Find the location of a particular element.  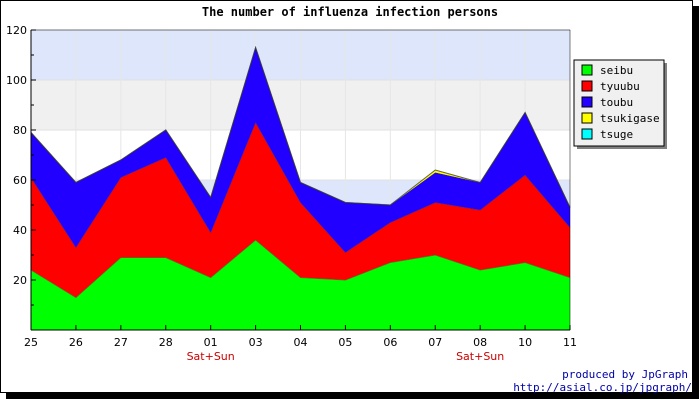

legend-label-toubu: toubu is located at coordinates (616, 102).